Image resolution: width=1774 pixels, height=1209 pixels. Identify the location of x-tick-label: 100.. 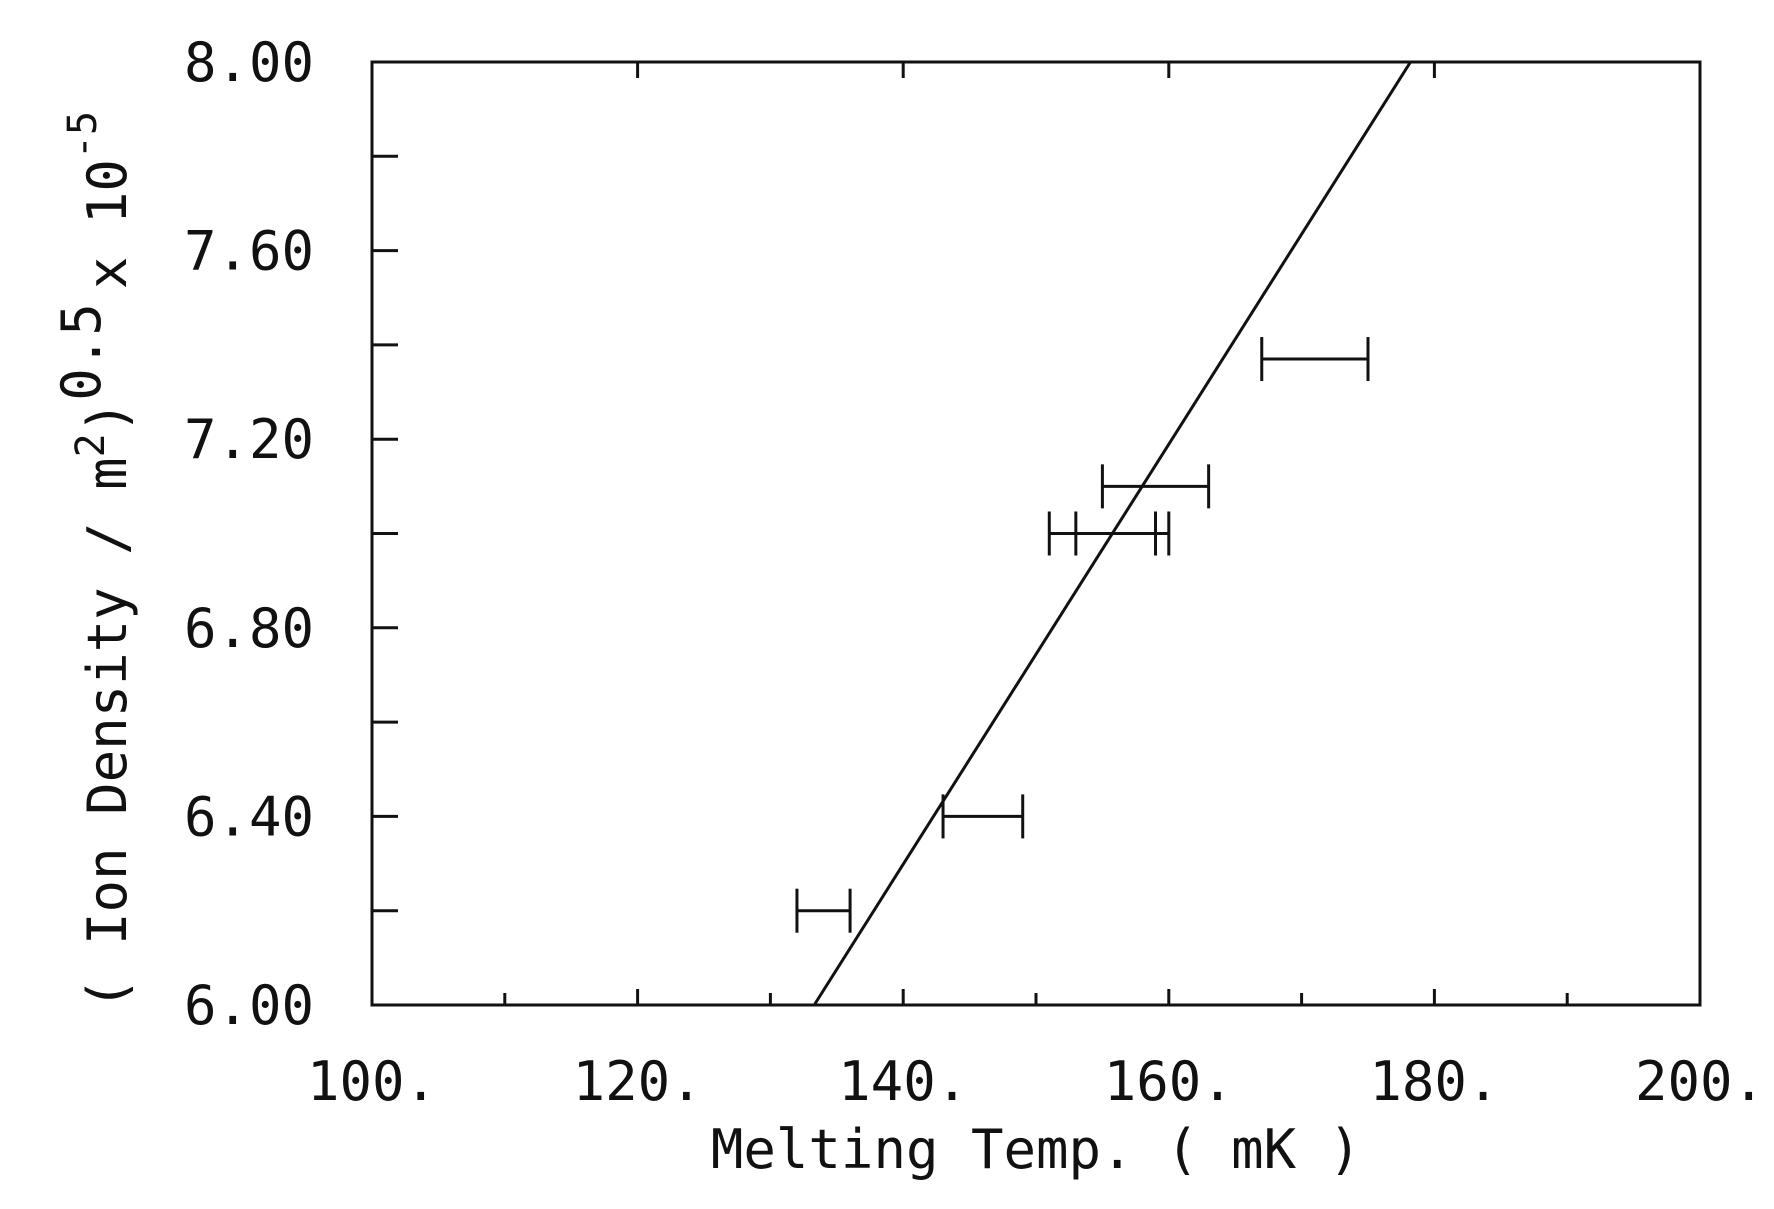
(372, 1081).